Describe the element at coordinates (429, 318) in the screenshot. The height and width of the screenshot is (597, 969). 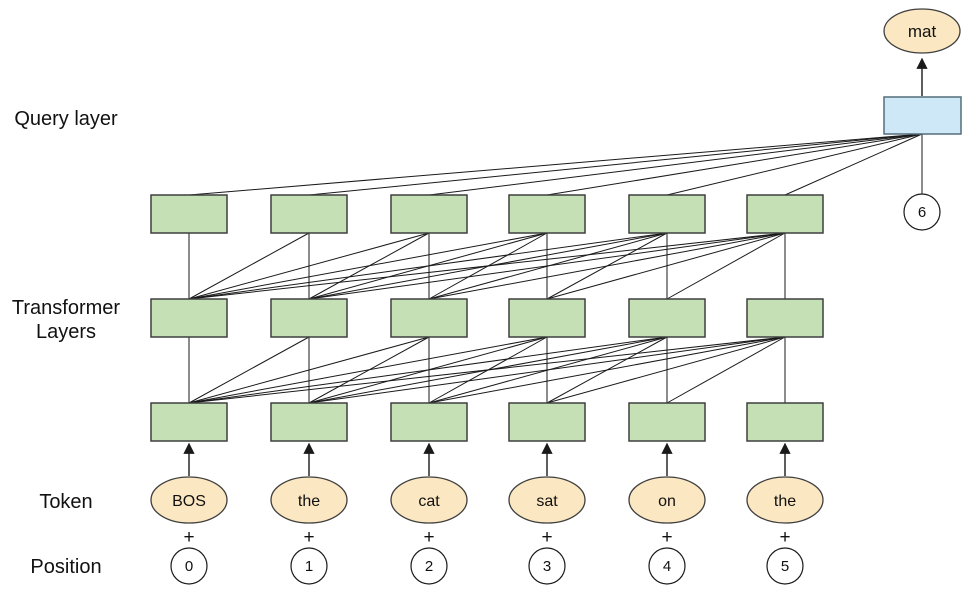
I see `transformer-block-layer1-pos2` at that location.